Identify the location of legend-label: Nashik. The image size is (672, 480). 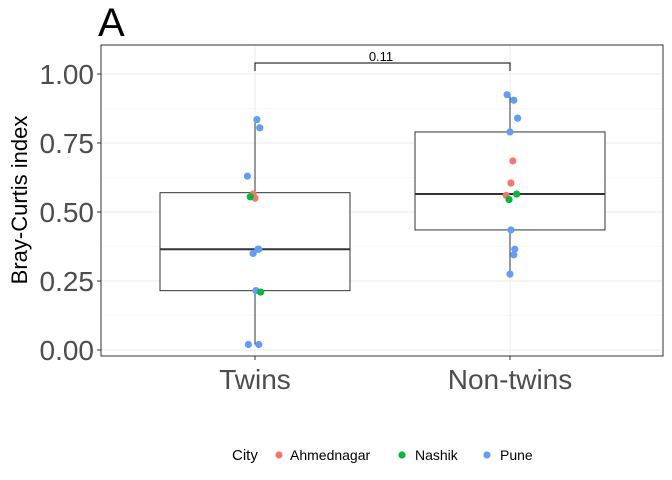
(437, 455).